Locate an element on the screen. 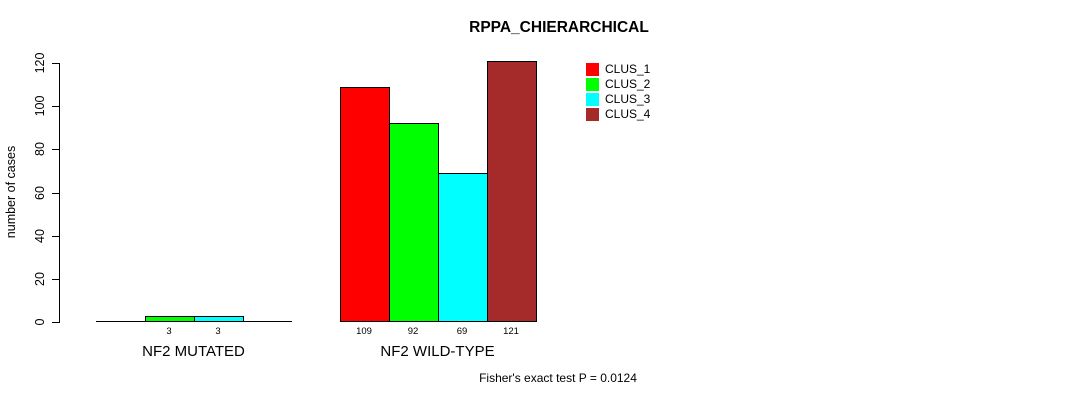 Image resolution: width=1090 pixels, height=400 pixels. legend-item: CLUS_1 is located at coordinates (618, 69).